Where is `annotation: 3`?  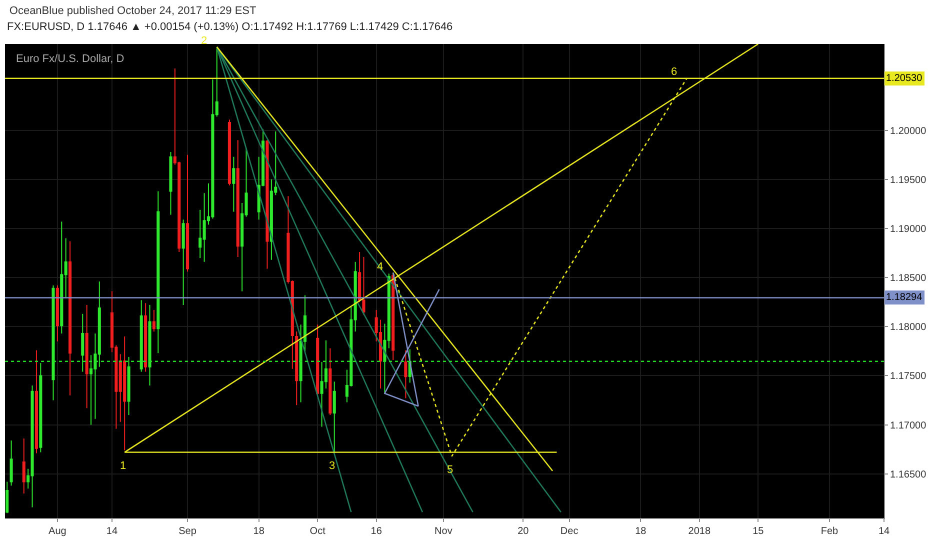
annotation: 3 is located at coordinates (332, 466).